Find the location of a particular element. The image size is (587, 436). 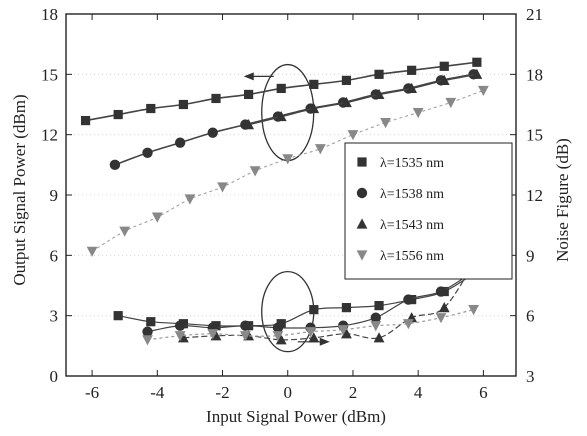

output-group-ellipse is located at coordinates (288, 112).